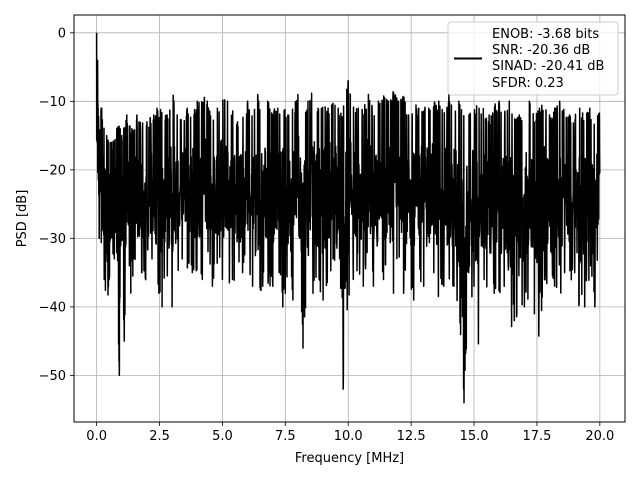 The height and width of the screenshot is (480, 640). What do you see at coordinates (62, 33) in the screenshot?
I see `y-tick-label: 0` at bounding box center [62, 33].